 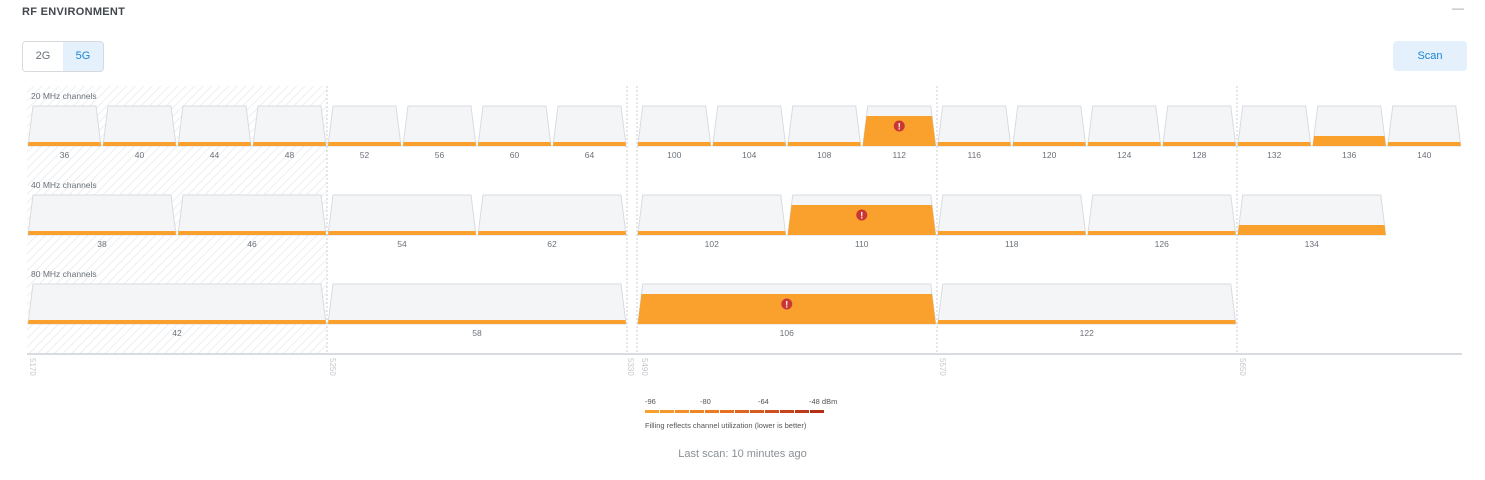 I want to click on channel-number: 136, so click(x=1349, y=155).